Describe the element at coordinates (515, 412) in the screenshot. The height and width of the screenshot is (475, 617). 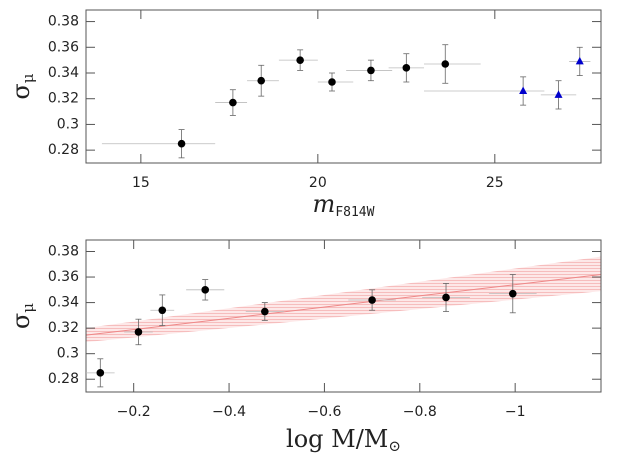
I see `x-tick-label: −1` at that location.